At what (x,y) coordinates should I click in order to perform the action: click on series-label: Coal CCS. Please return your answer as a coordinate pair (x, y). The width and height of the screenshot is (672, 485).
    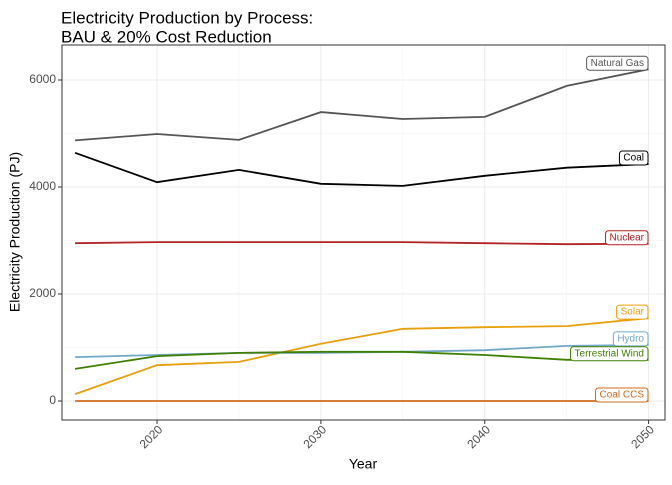
    Looking at the image, I should click on (622, 395).